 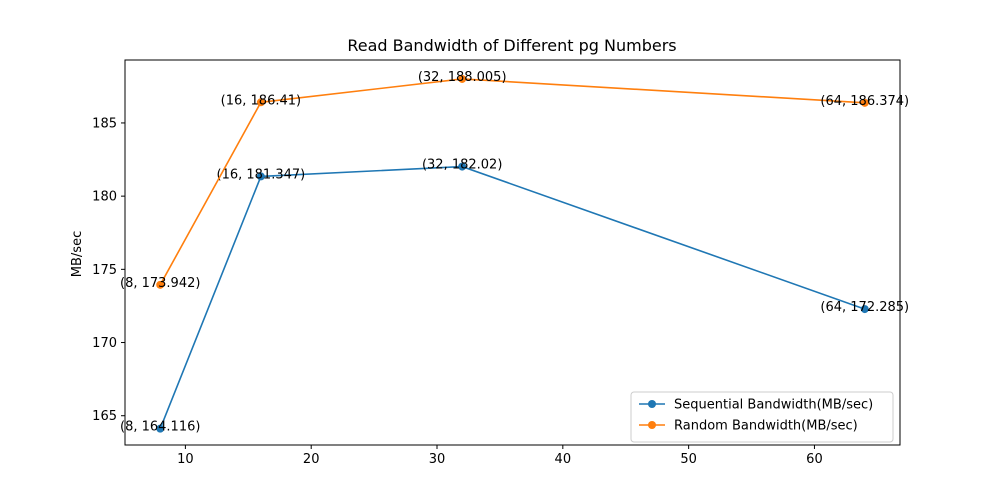 What do you see at coordinates (77, 254) in the screenshot?
I see `y-axis-label: MB/sec` at bounding box center [77, 254].